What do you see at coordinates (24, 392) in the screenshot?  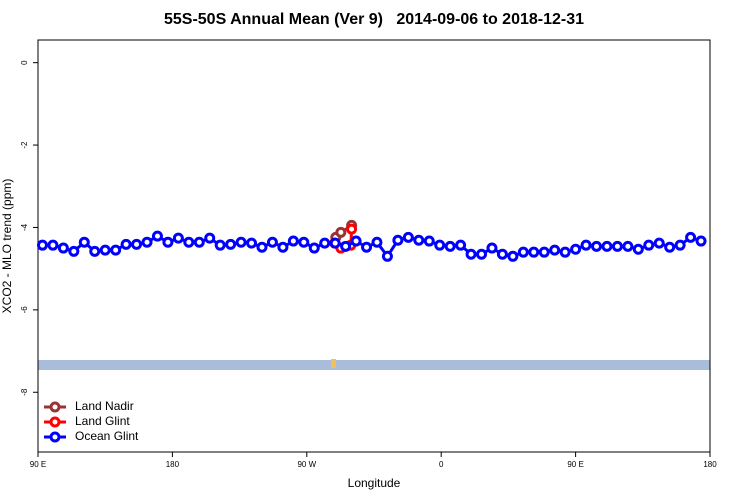 I see `y-tick-label: -8` at bounding box center [24, 392].